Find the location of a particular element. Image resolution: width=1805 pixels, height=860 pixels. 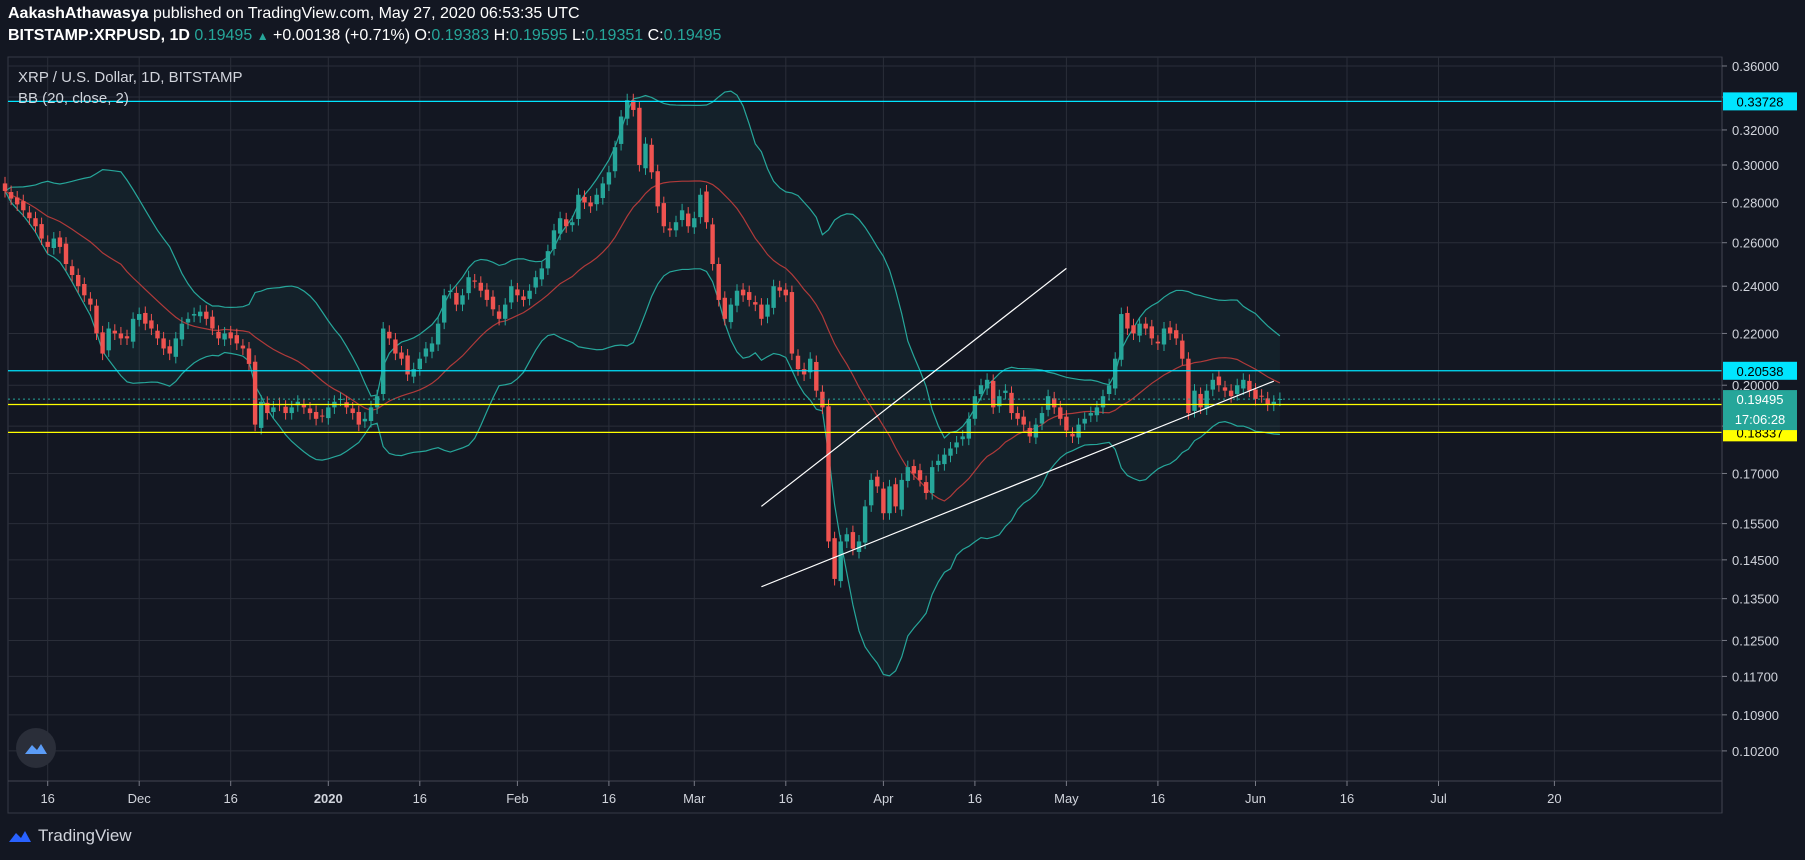

x-tick-label: Jul is located at coordinates (1438, 798).